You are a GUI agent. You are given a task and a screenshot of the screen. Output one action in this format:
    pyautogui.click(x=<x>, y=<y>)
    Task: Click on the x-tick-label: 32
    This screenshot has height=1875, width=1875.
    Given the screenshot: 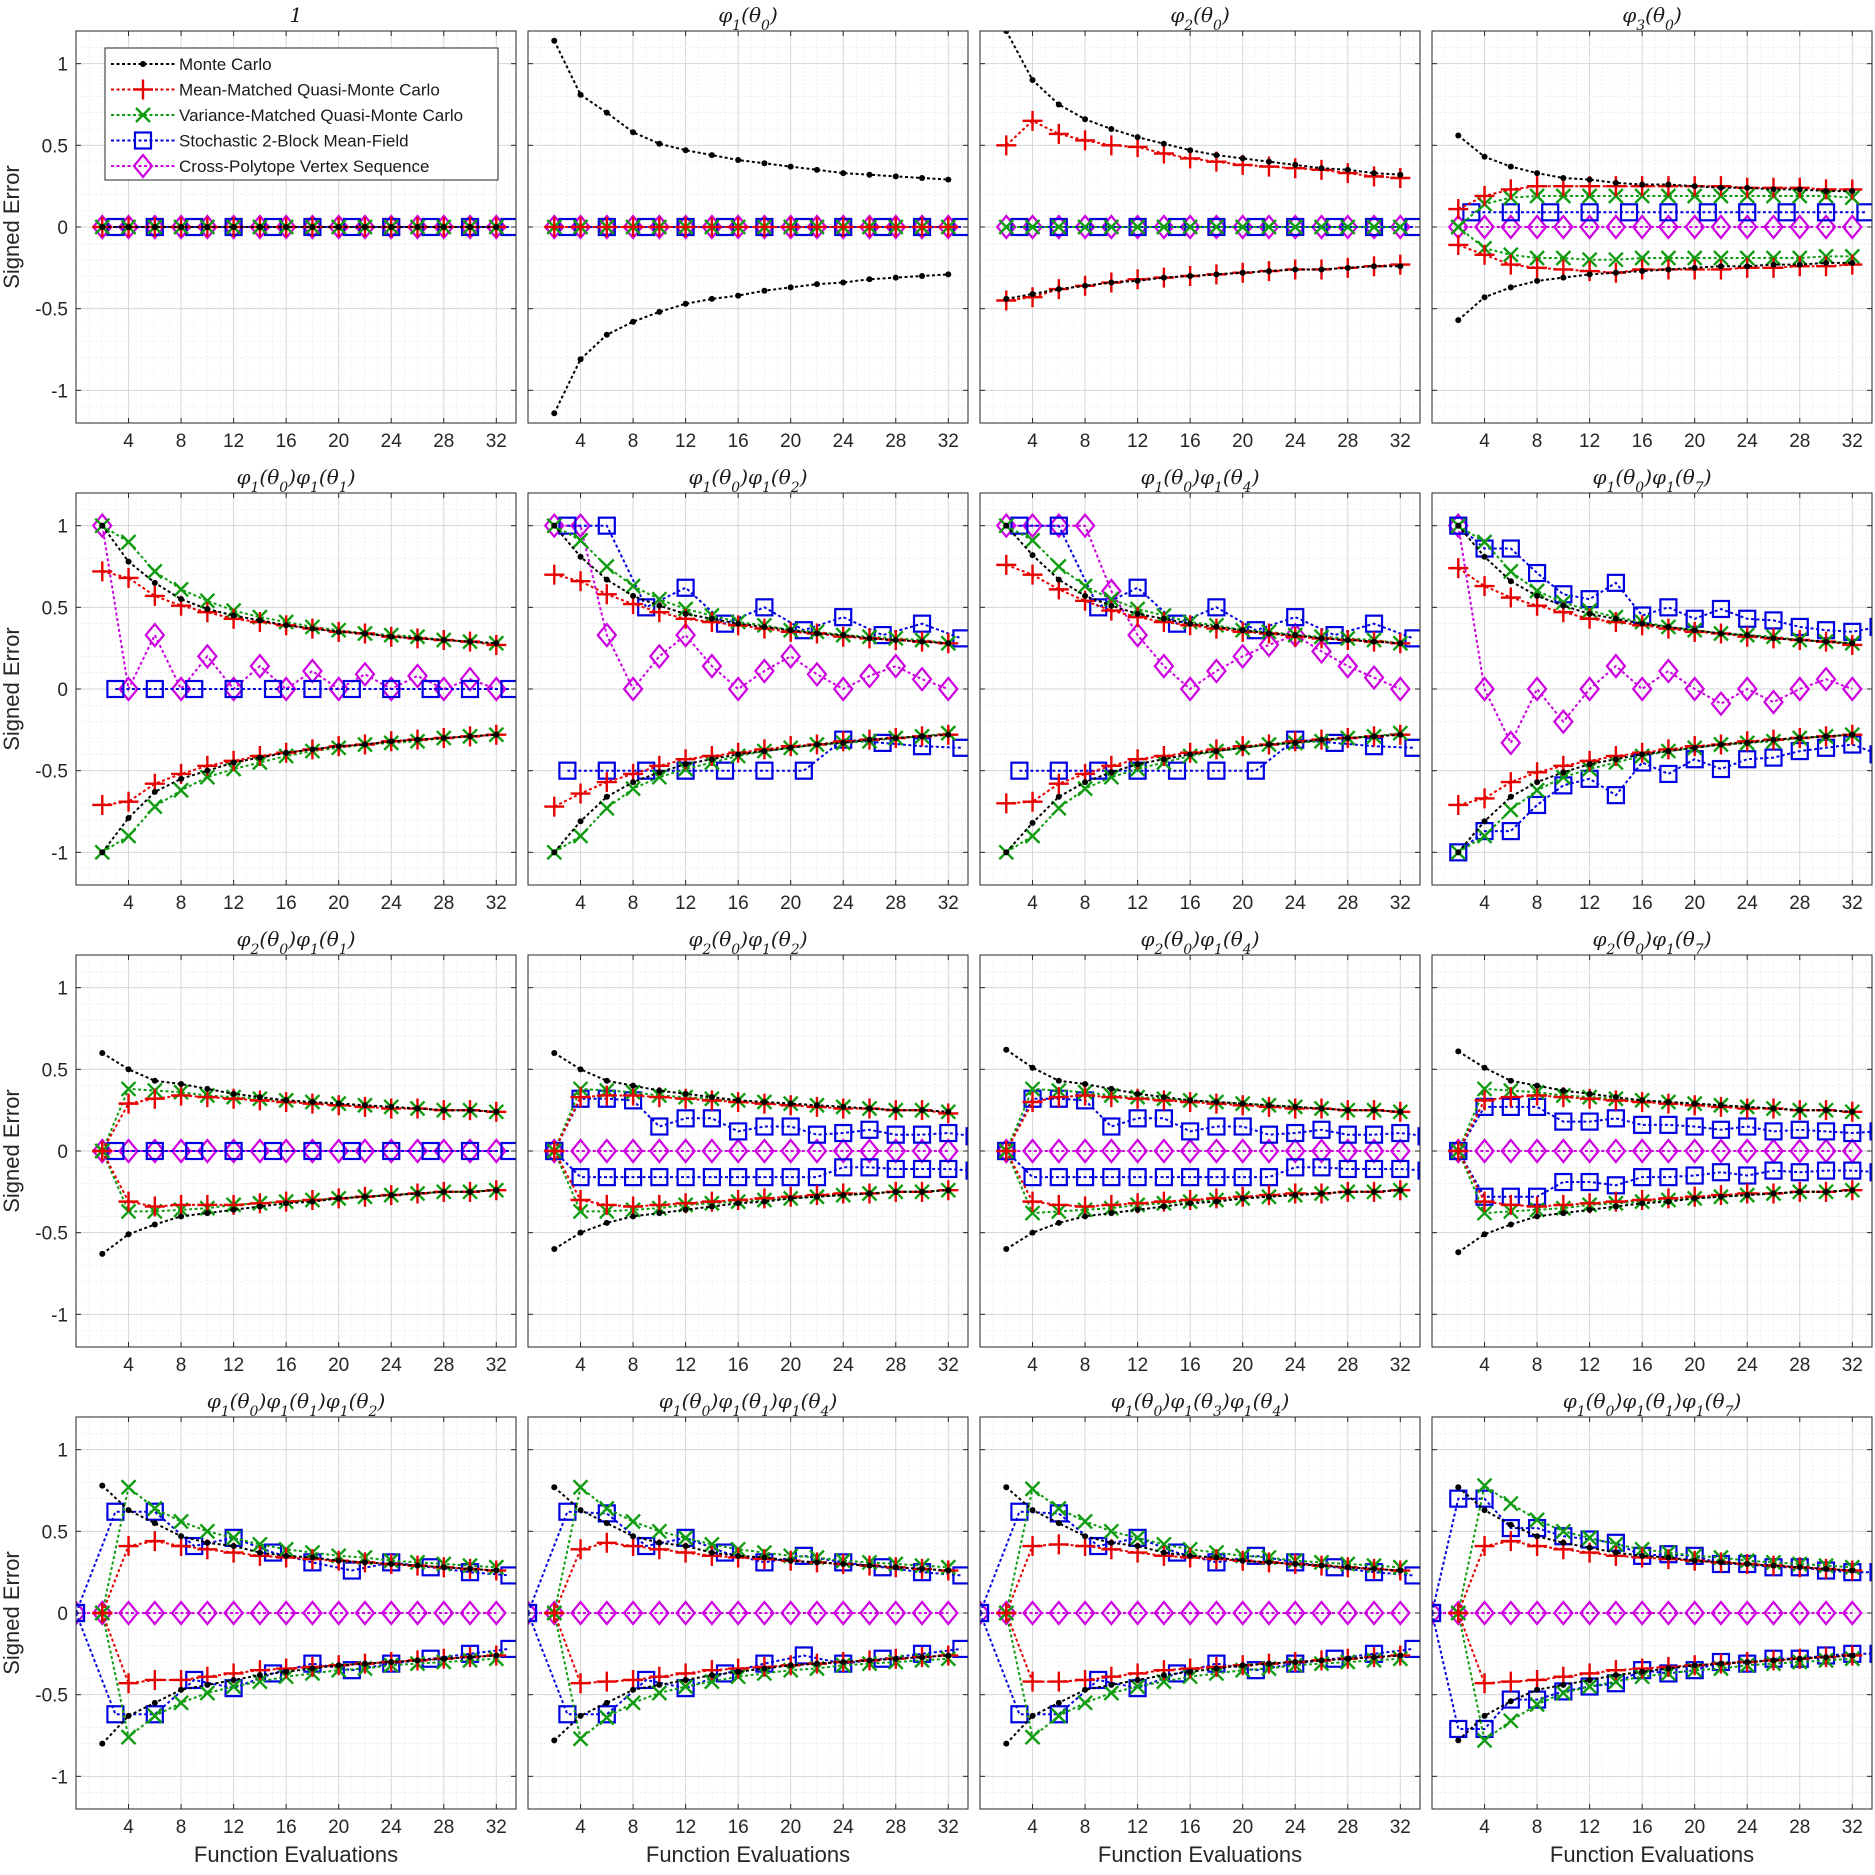 What is the action you would take?
    pyautogui.click(x=496, y=1827)
    